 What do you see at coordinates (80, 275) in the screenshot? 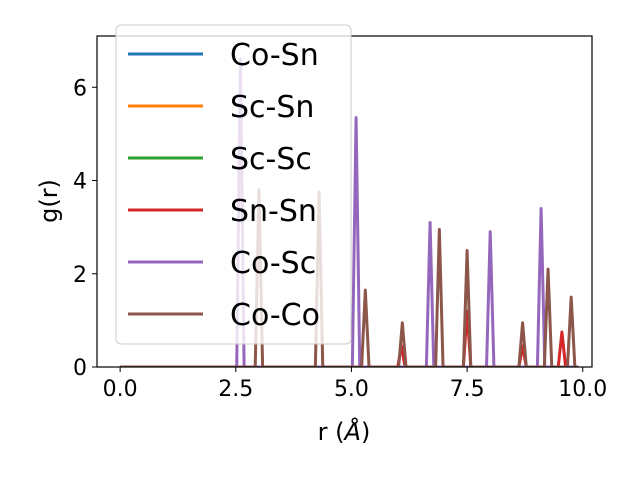
I see `y-tick-label: 2` at bounding box center [80, 275].